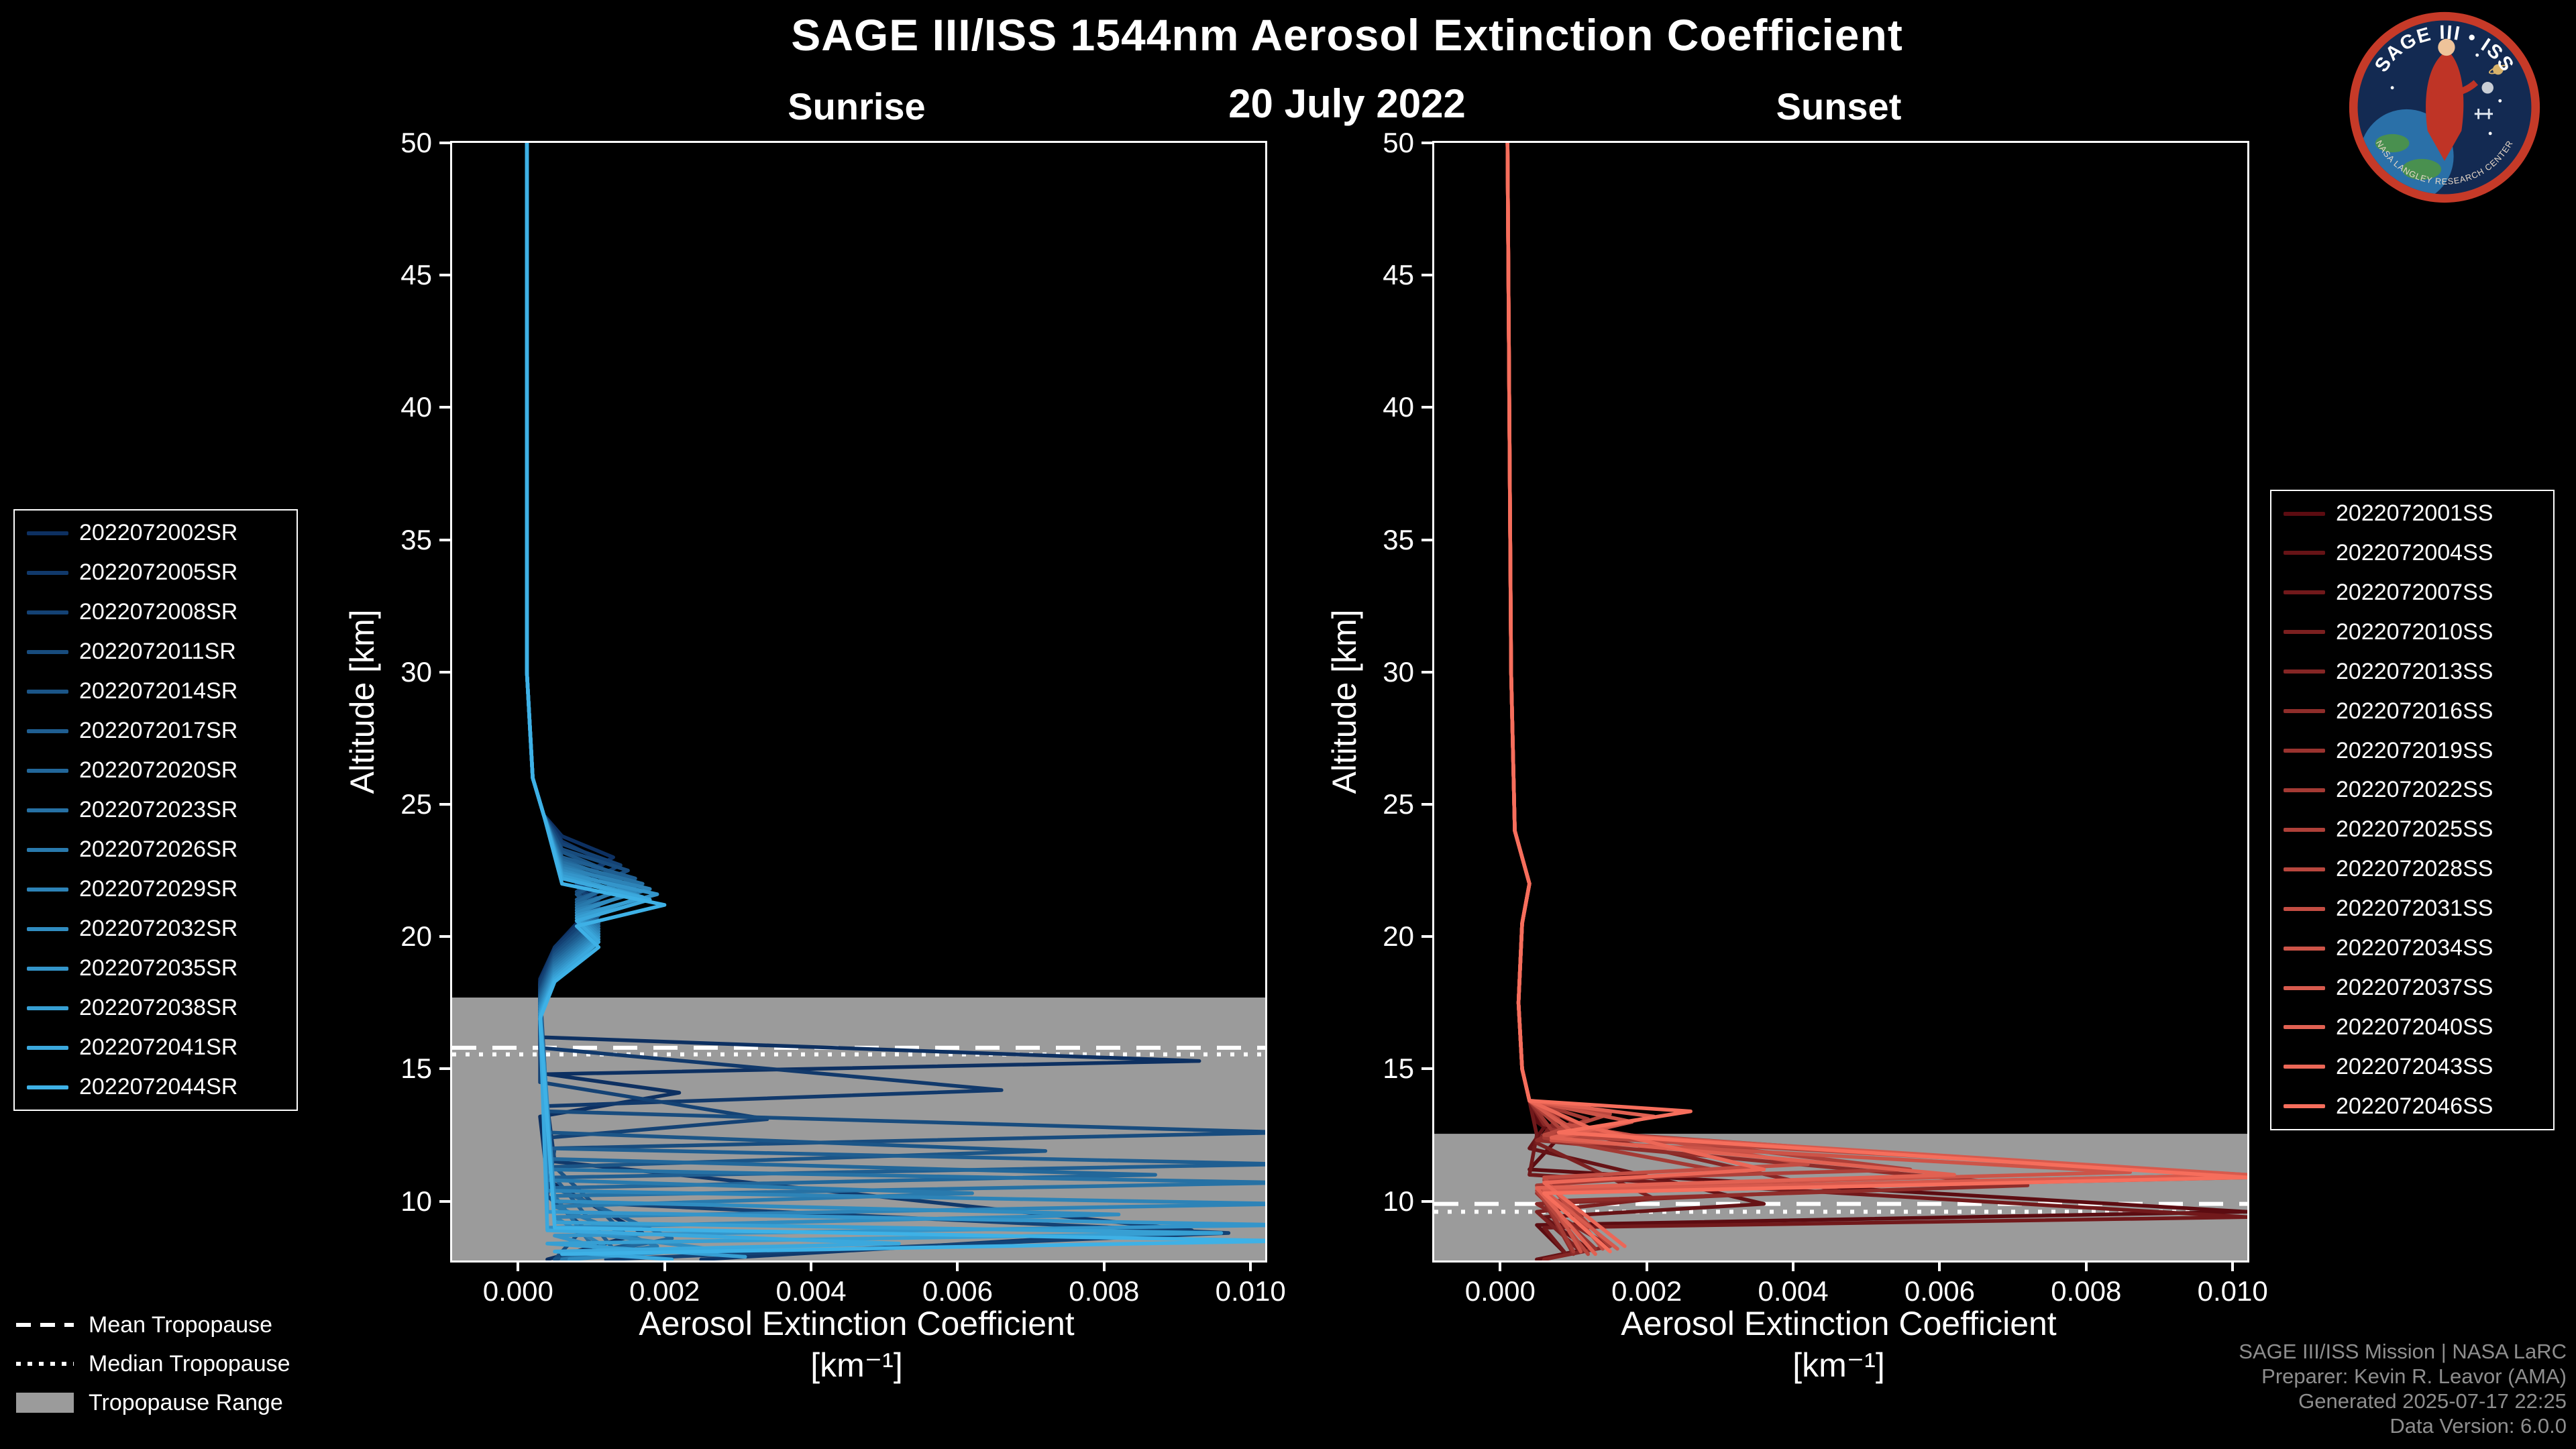 The image size is (2576, 1449). Describe the element at coordinates (1347, 103) in the screenshot. I see `figure-date: 20 July 2022` at that location.